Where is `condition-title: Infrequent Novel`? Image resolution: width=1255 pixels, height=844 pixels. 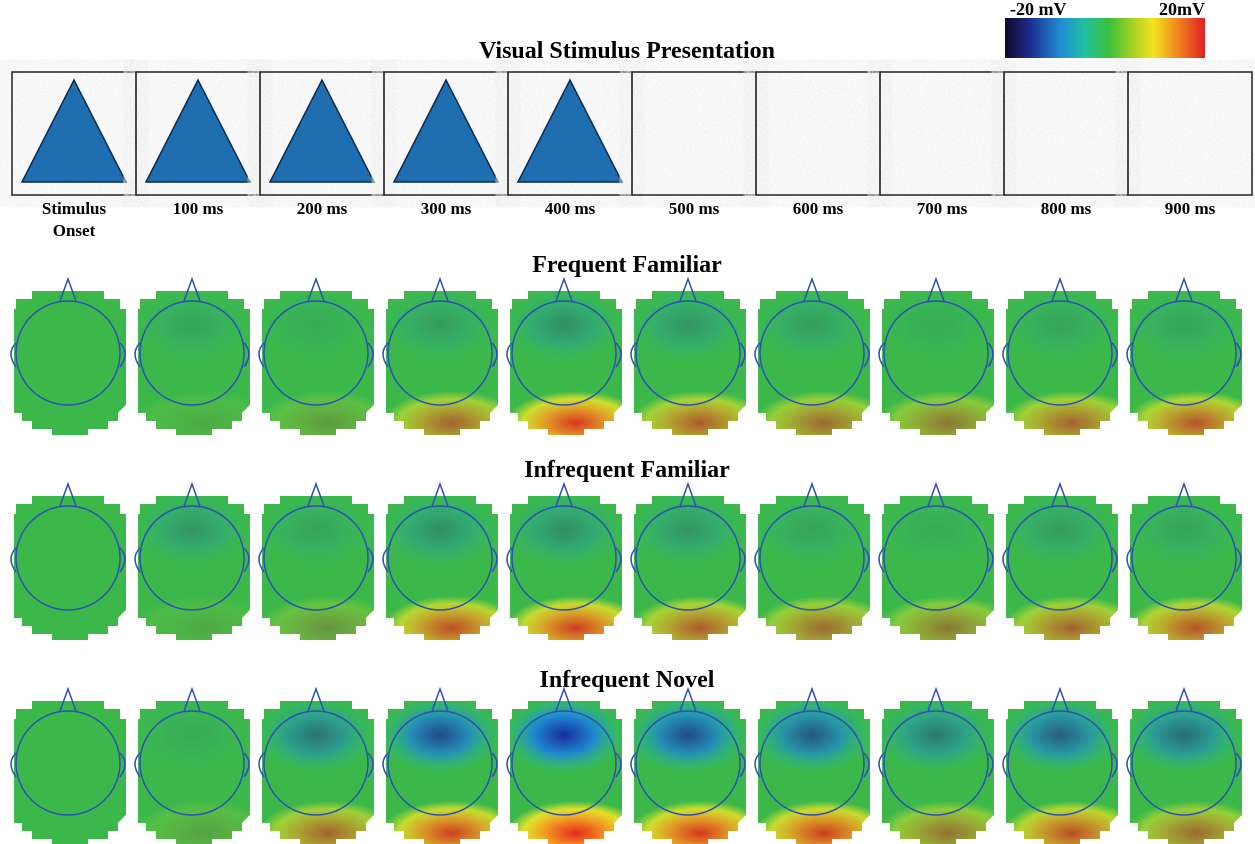
condition-title: Infrequent Novel is located at coordinates (627, 680).